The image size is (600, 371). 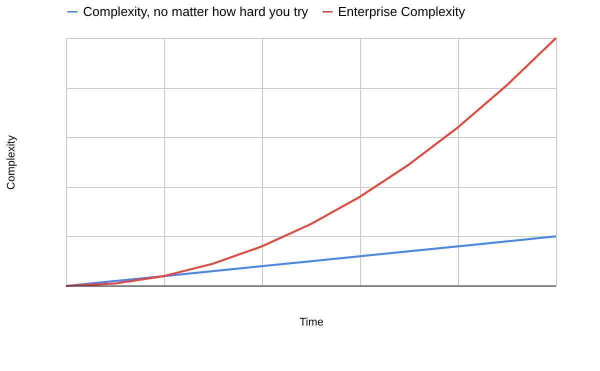 I want to click on y-axis-title: Complexity, so click(x=12, y=162).